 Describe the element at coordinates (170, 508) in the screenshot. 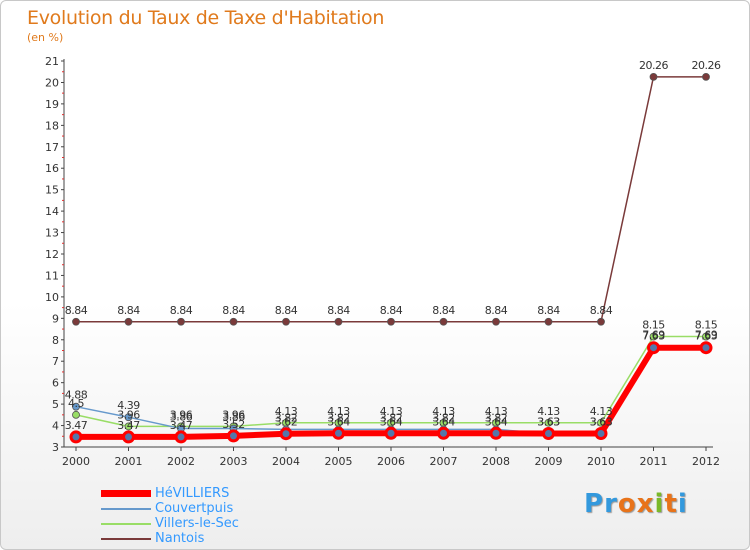

I see `legend-item: Couvertpuis` at that location.